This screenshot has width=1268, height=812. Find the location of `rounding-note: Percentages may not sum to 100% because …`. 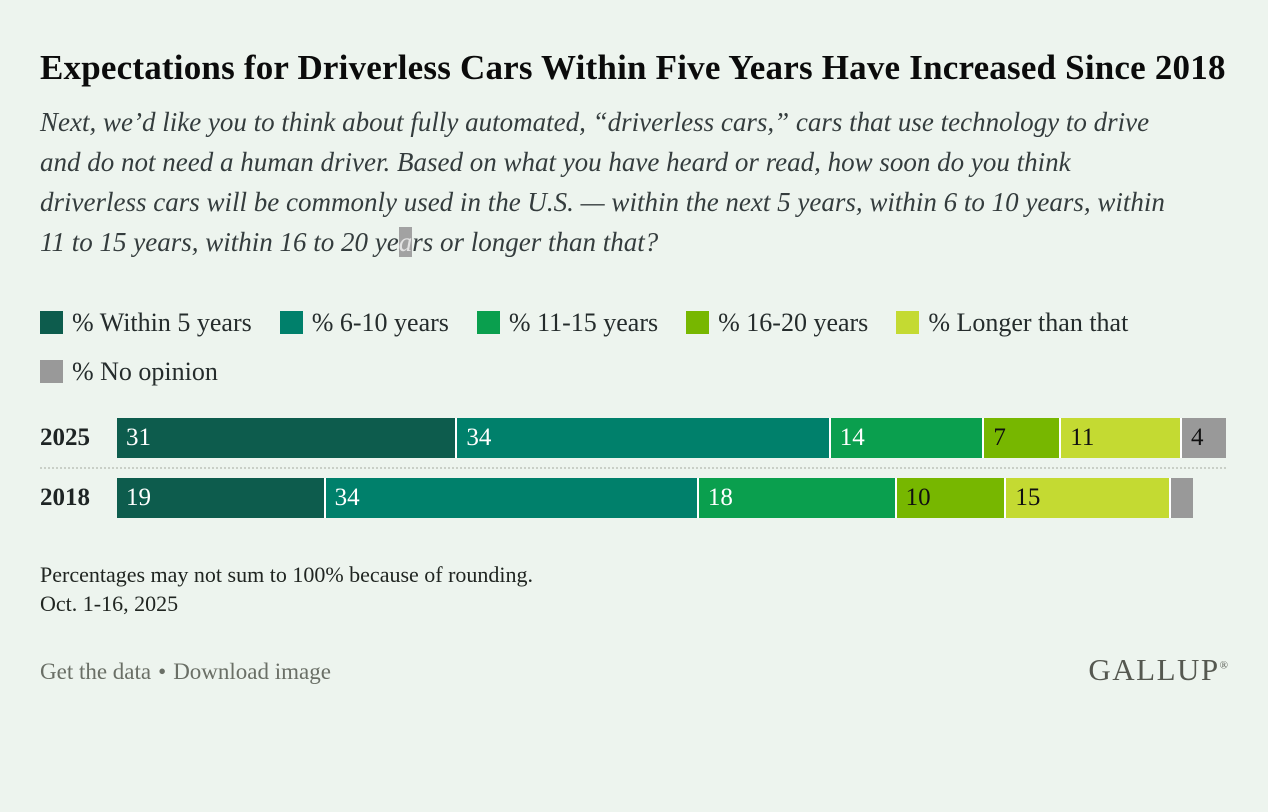

rounding-note: Percentages may not sum to 100% because … is located at coordinates (287, 574).